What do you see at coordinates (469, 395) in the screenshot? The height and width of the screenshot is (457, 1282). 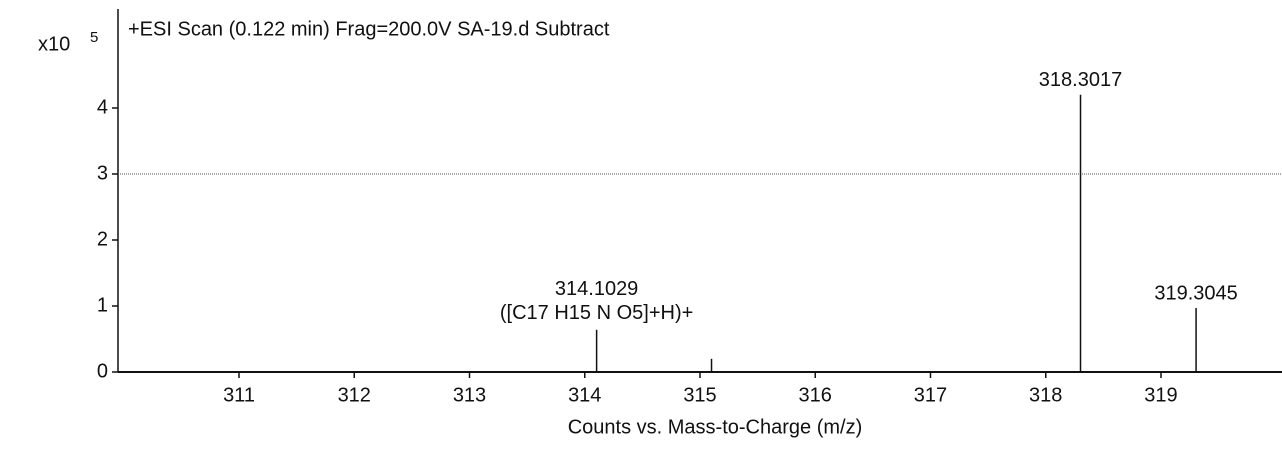 I see `x-tick-label: 313` at bounding box center [469, 395].